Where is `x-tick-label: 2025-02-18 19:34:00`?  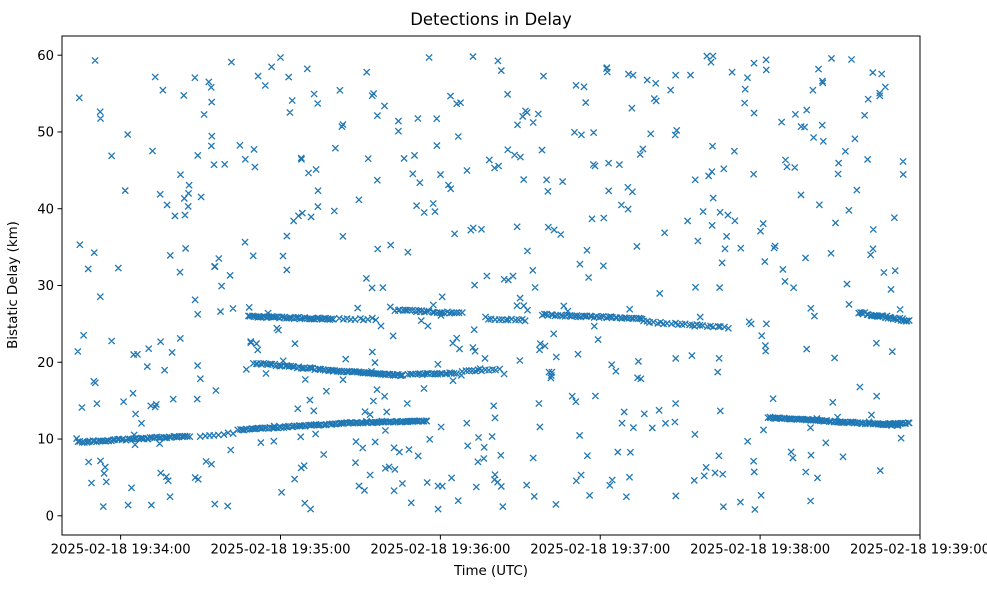
x-tick-label: 2025-02-18 19:34:00 is located at coordinates (121, 550).